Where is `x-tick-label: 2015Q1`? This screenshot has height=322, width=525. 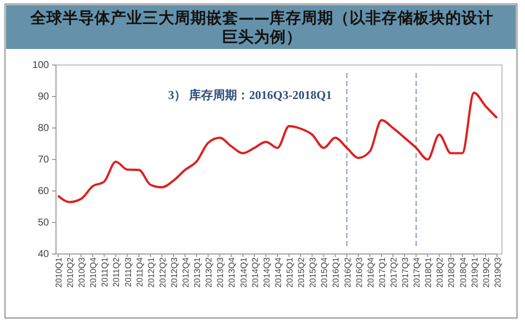
x-tick-label: 2015Q1 is located at coordinates (289, 272).